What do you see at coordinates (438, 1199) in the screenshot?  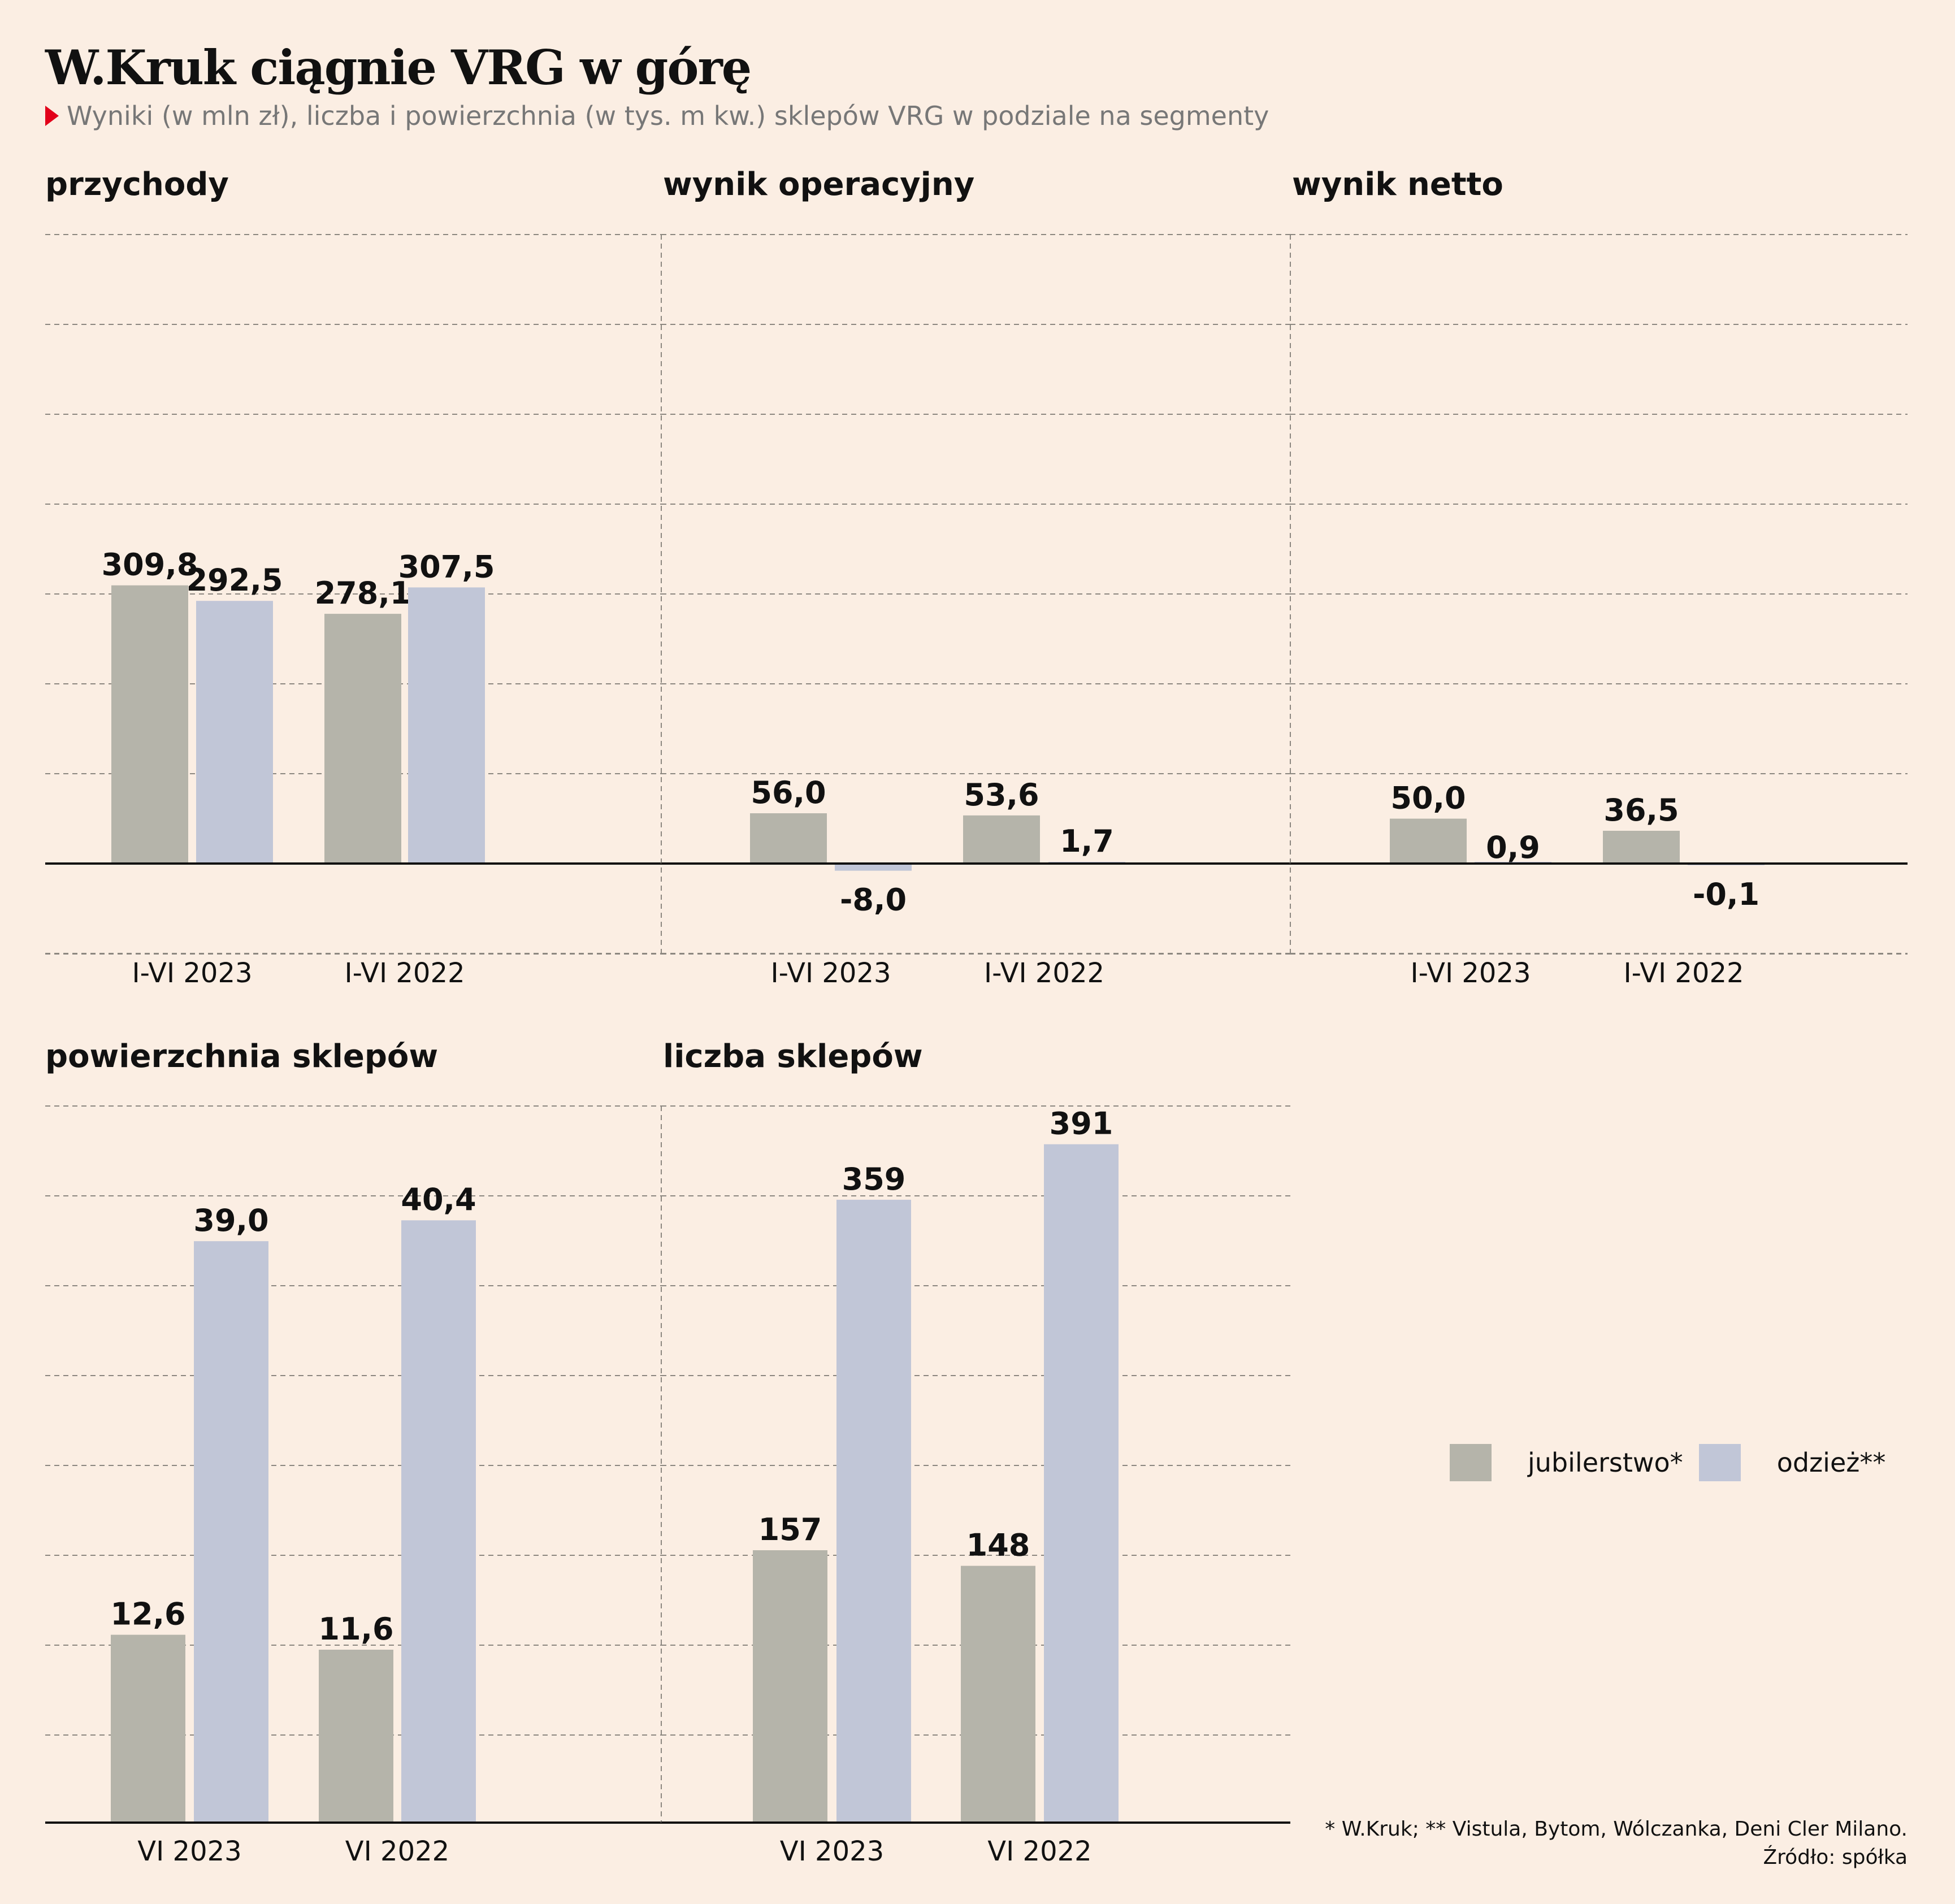 I see `powierzchnia-sklepow-data-label-odziez-1: 40,4` at bounding box center [438, 1199].